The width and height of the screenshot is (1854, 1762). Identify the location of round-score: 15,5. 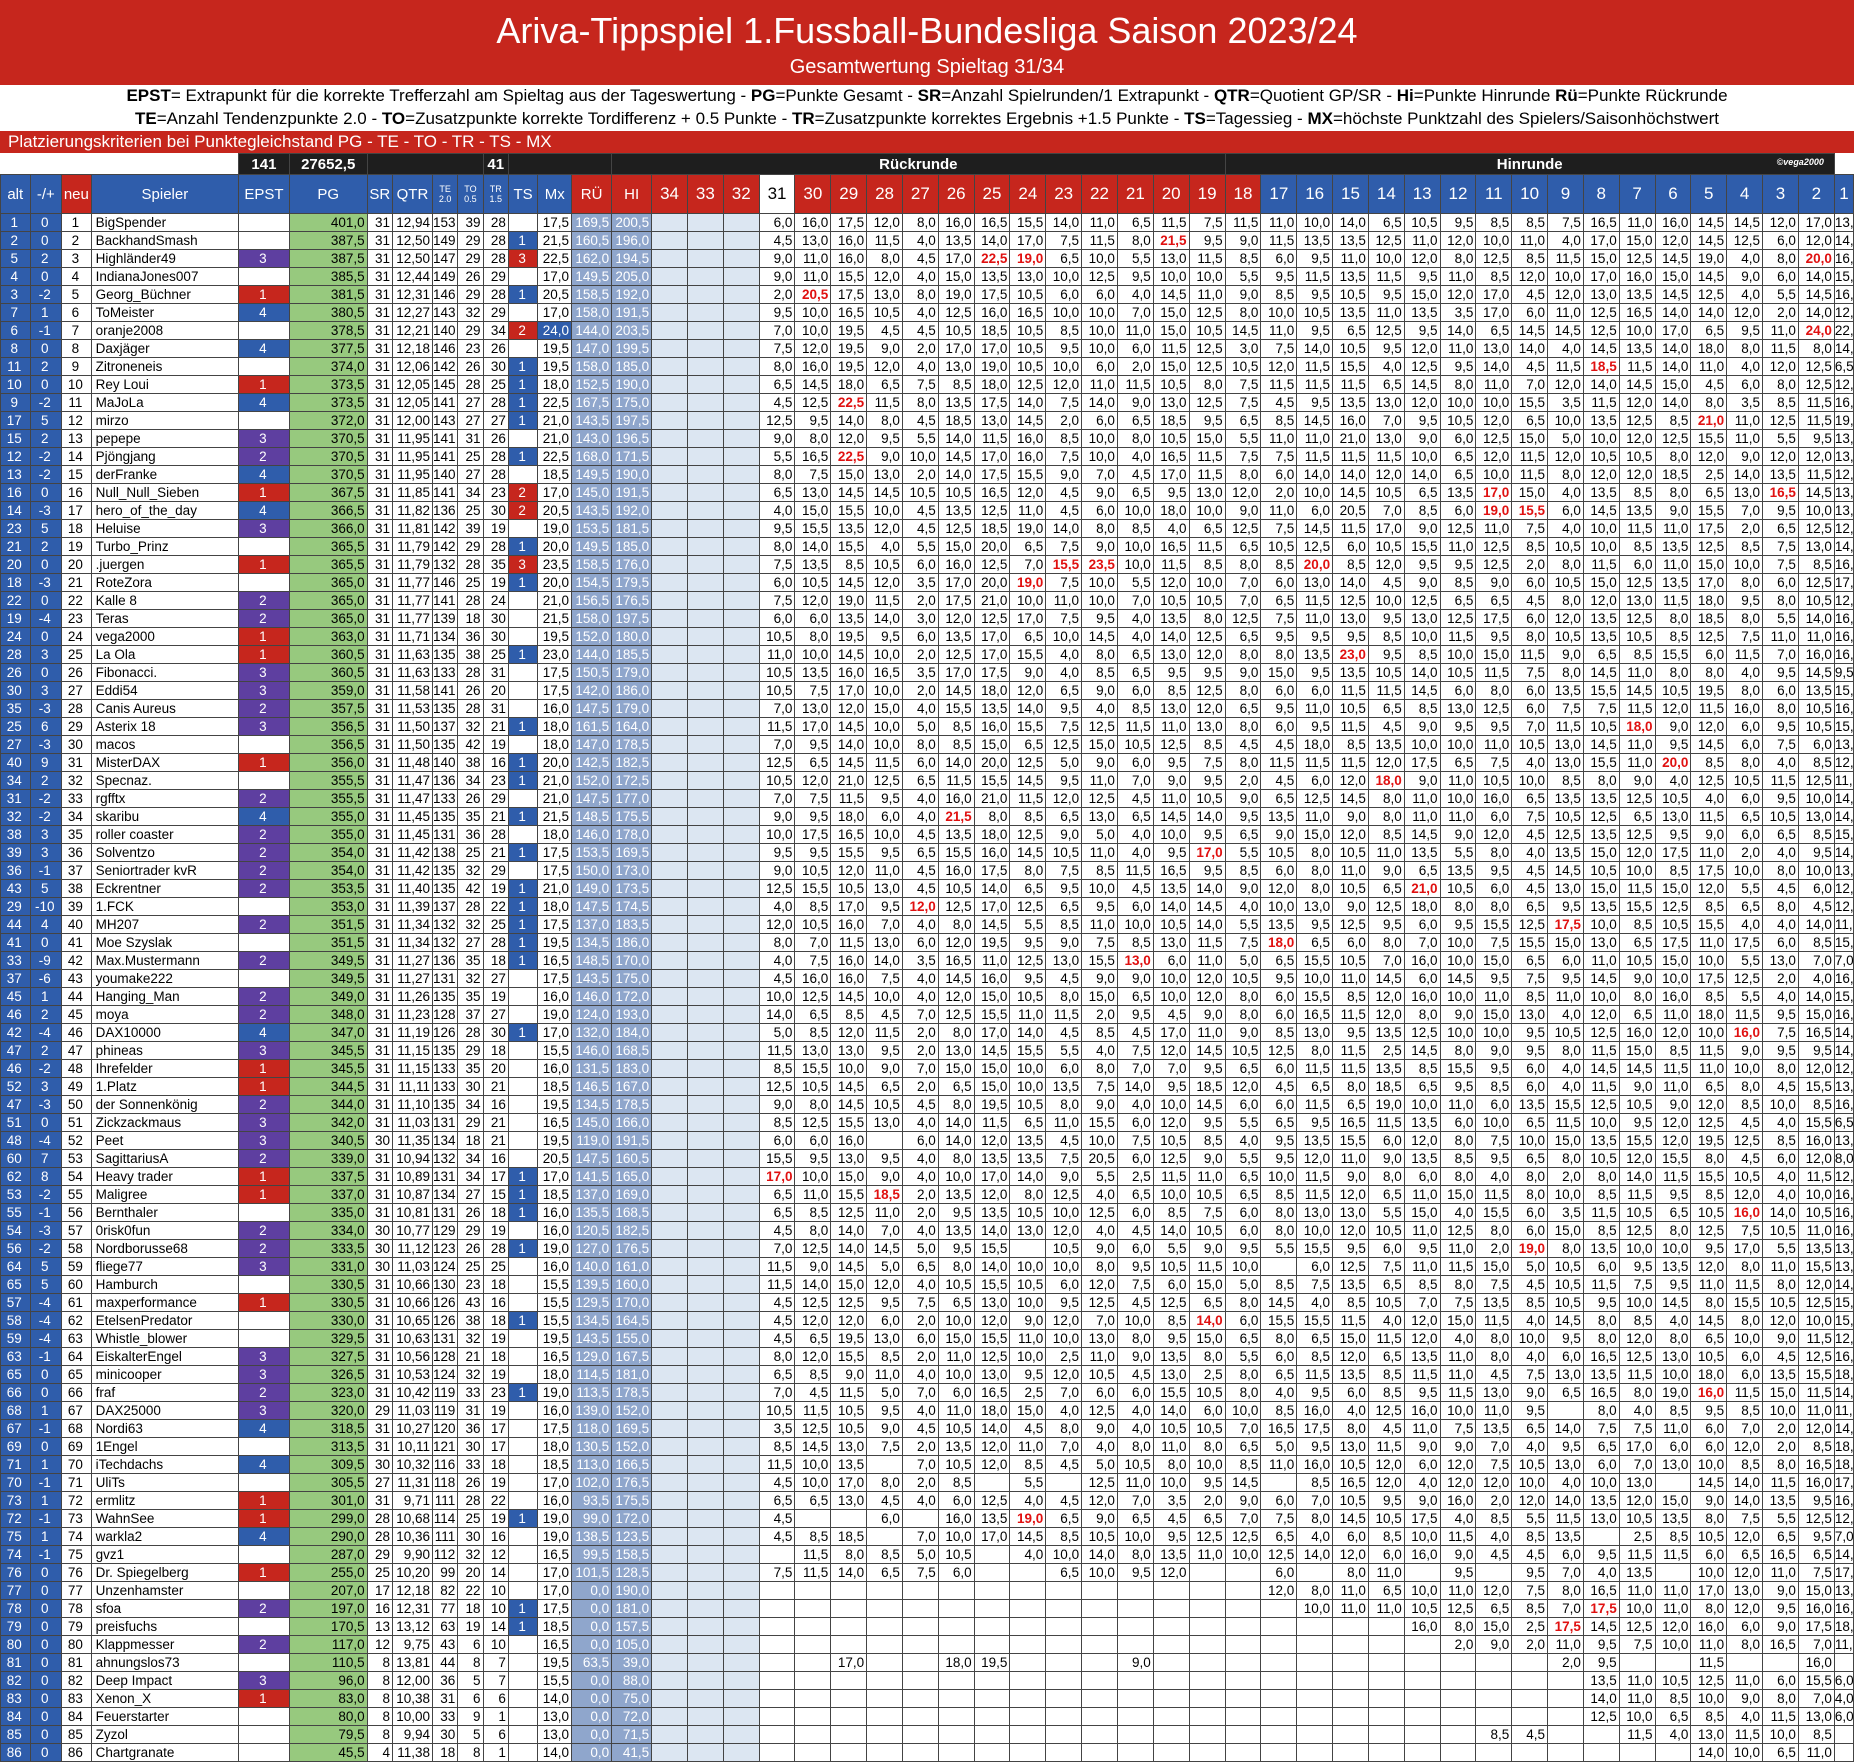
(958, 852).